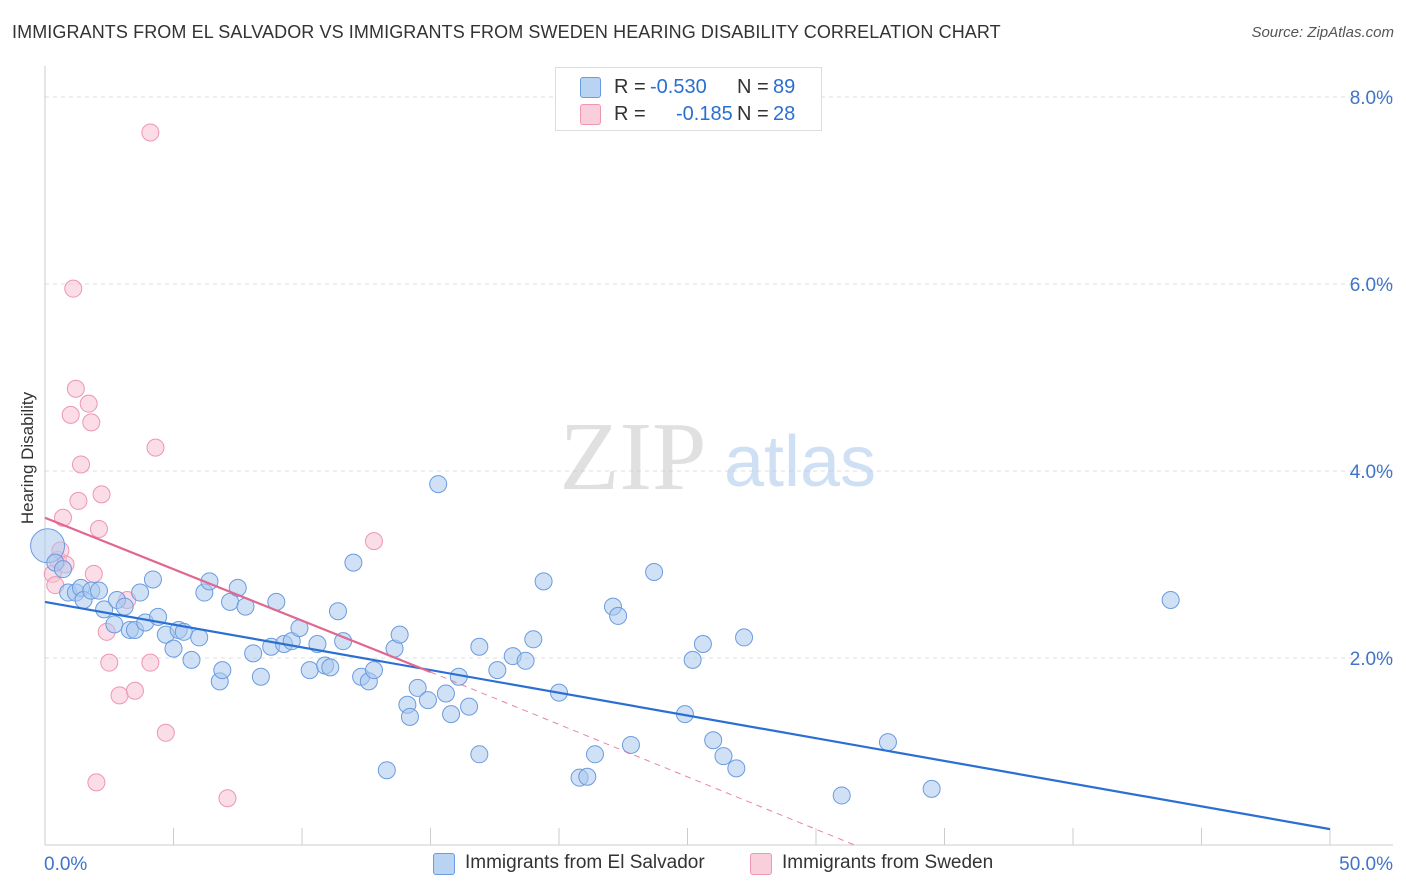  I want to click on trendline-sweden, so click(237, 595).